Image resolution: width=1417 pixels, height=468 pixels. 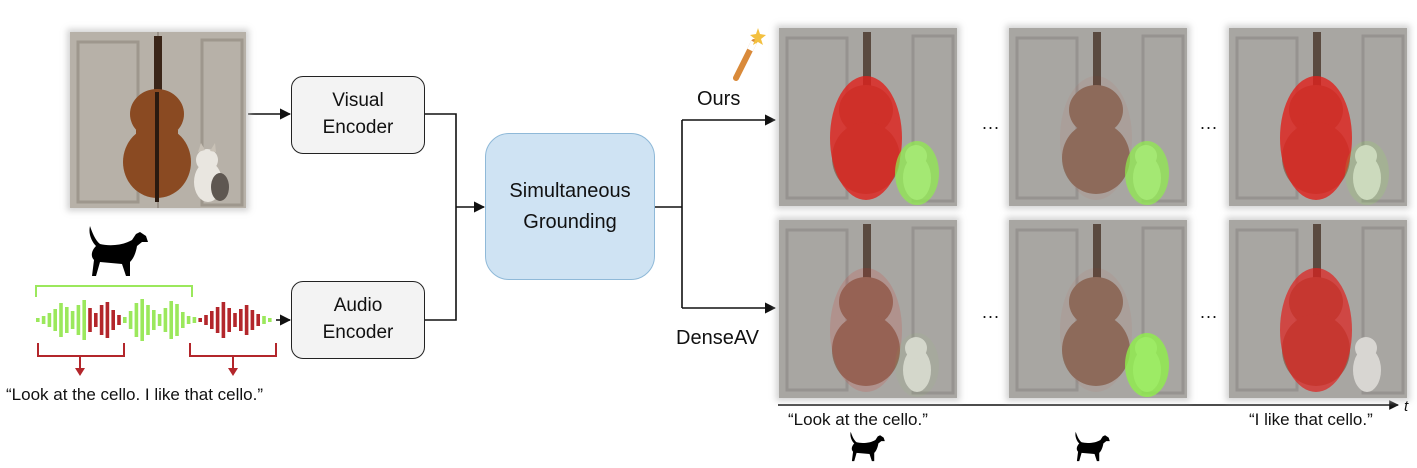 What do you see at coordinates (154, 320) in the screenshot?
I see `audio-waveform` at bounding box center [154, 320].